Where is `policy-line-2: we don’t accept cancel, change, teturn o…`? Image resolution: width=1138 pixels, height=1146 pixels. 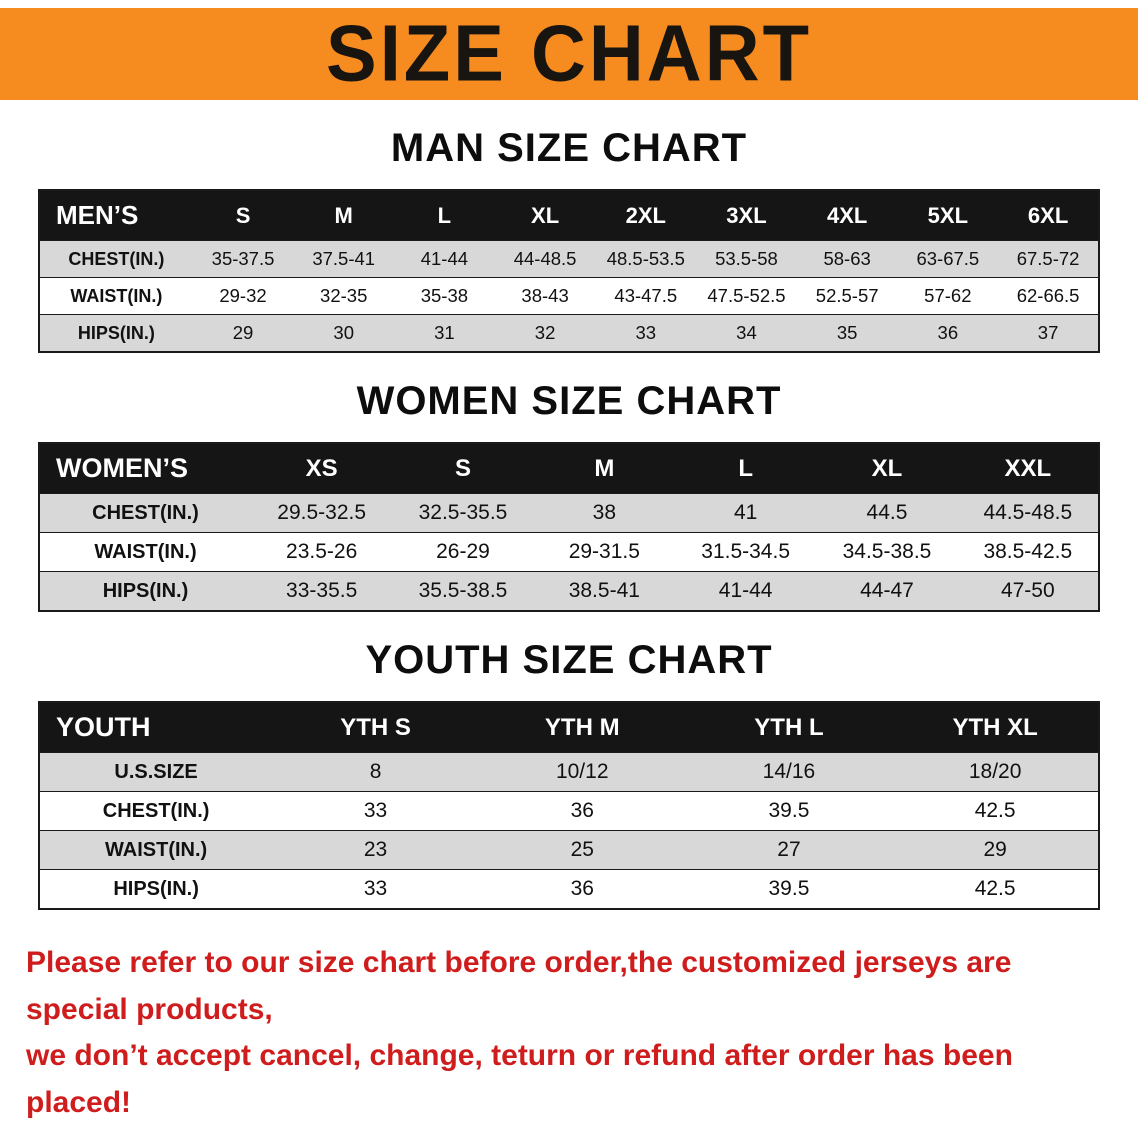
policy-line-2: we don’t accept cancel, change, teturn o… is located at coordinates (519, 1079).